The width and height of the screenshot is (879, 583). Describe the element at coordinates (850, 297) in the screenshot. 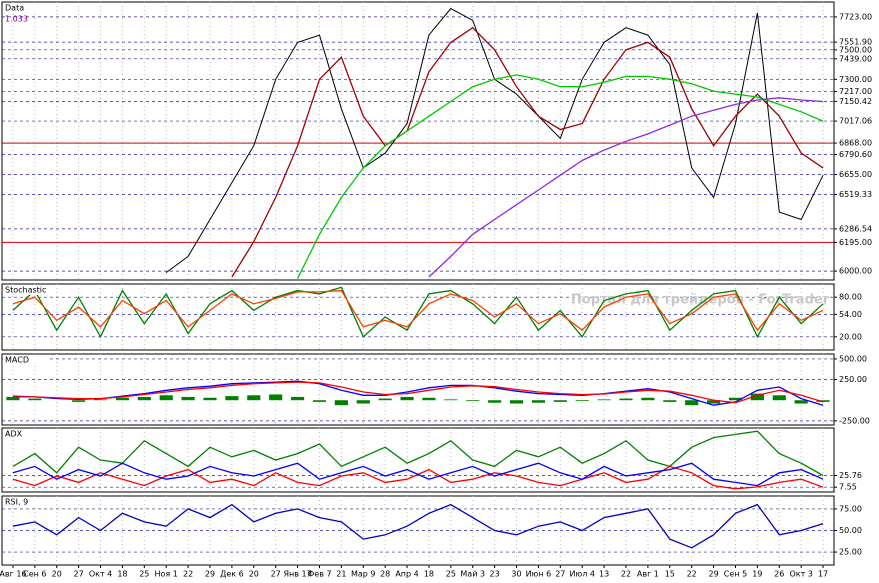

I see `y-tick-label: 80.00` at that location.